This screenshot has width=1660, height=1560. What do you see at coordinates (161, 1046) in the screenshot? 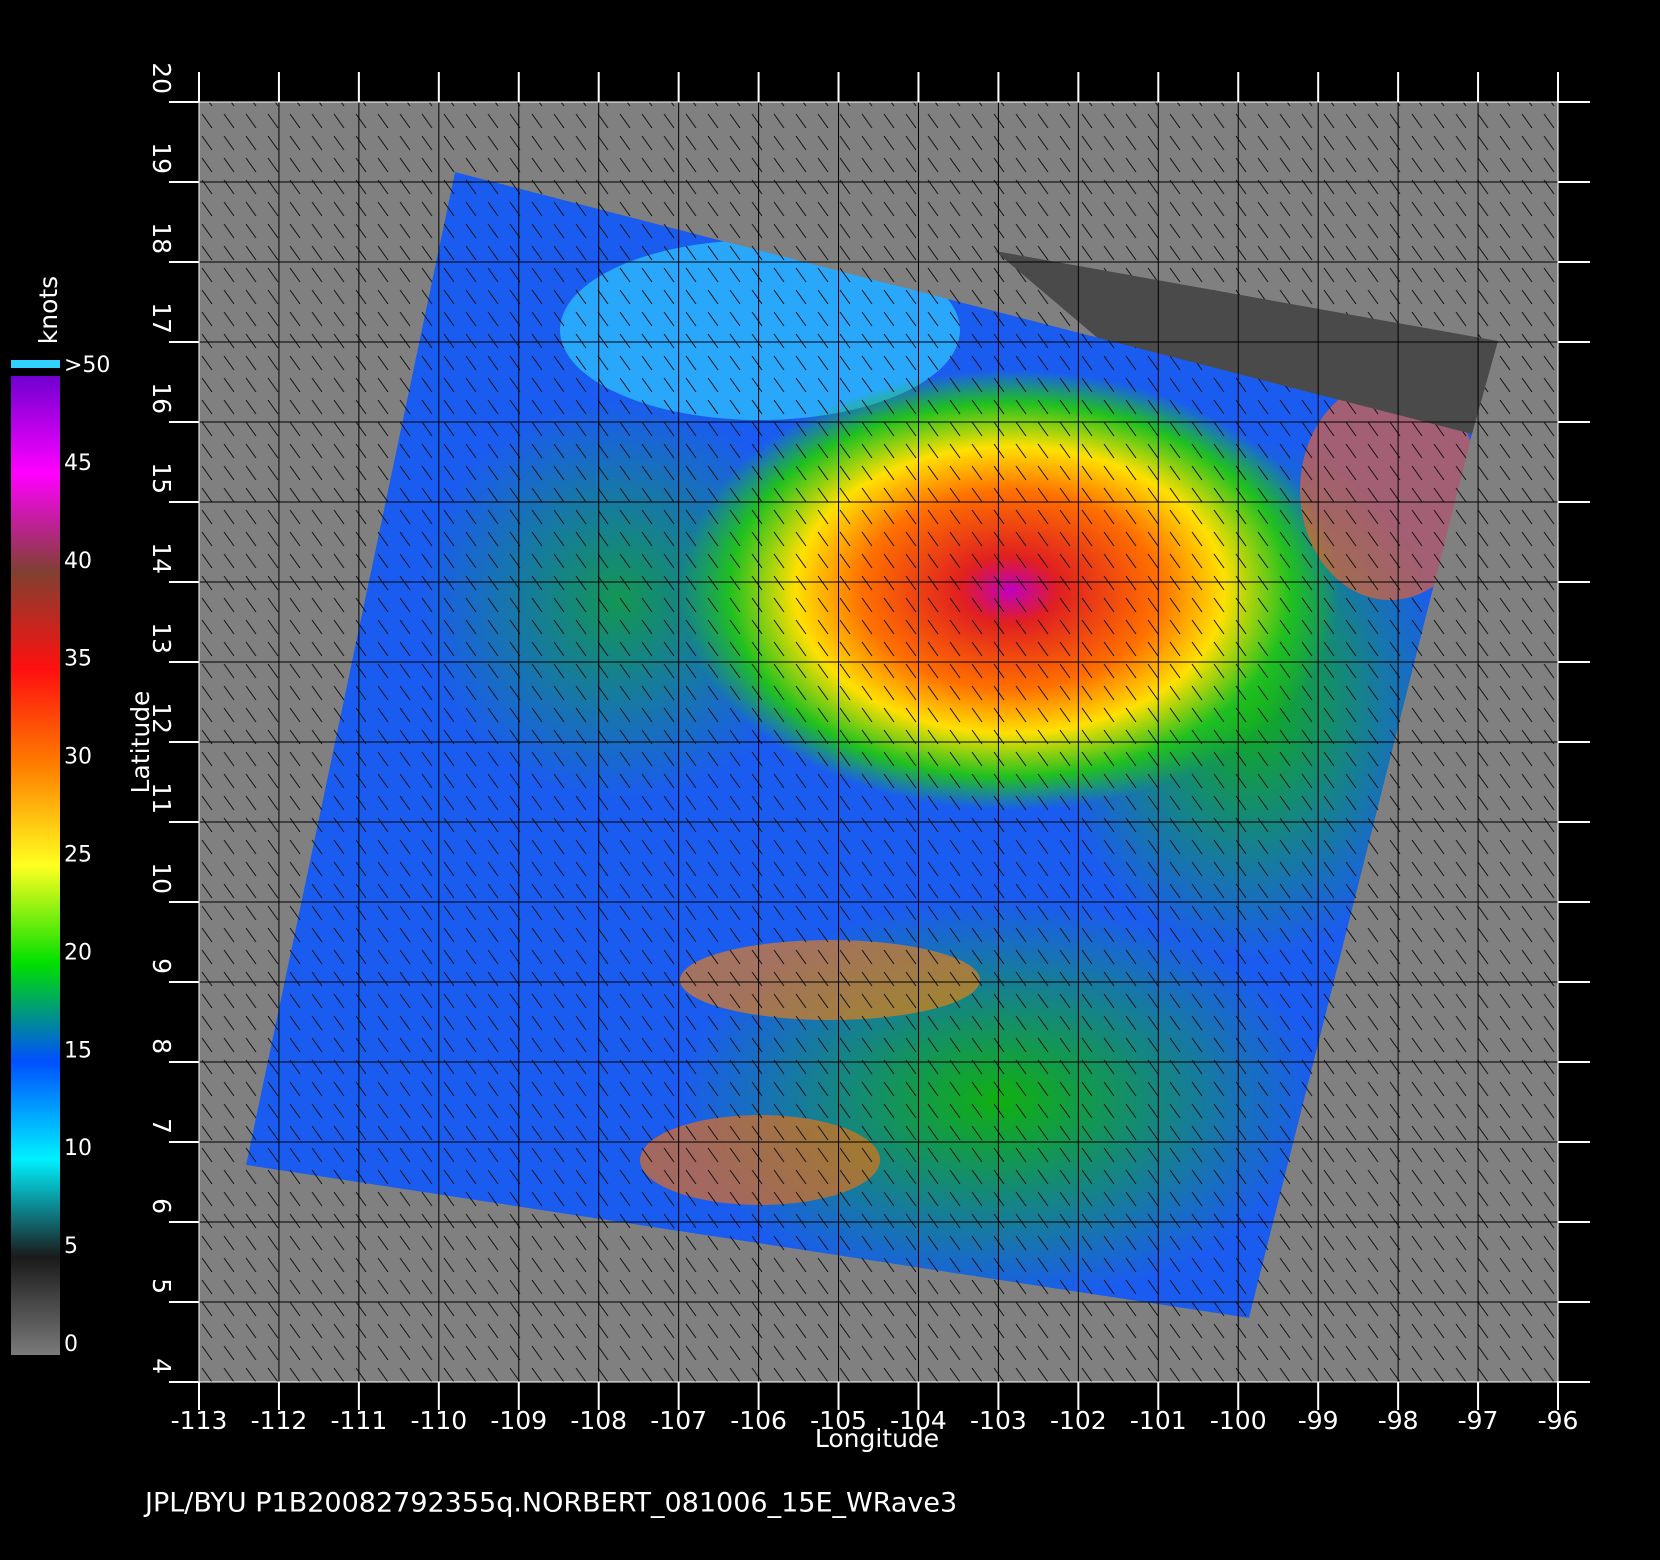
I see `y-tick-label: 8` at bounding box center [161, 1046].